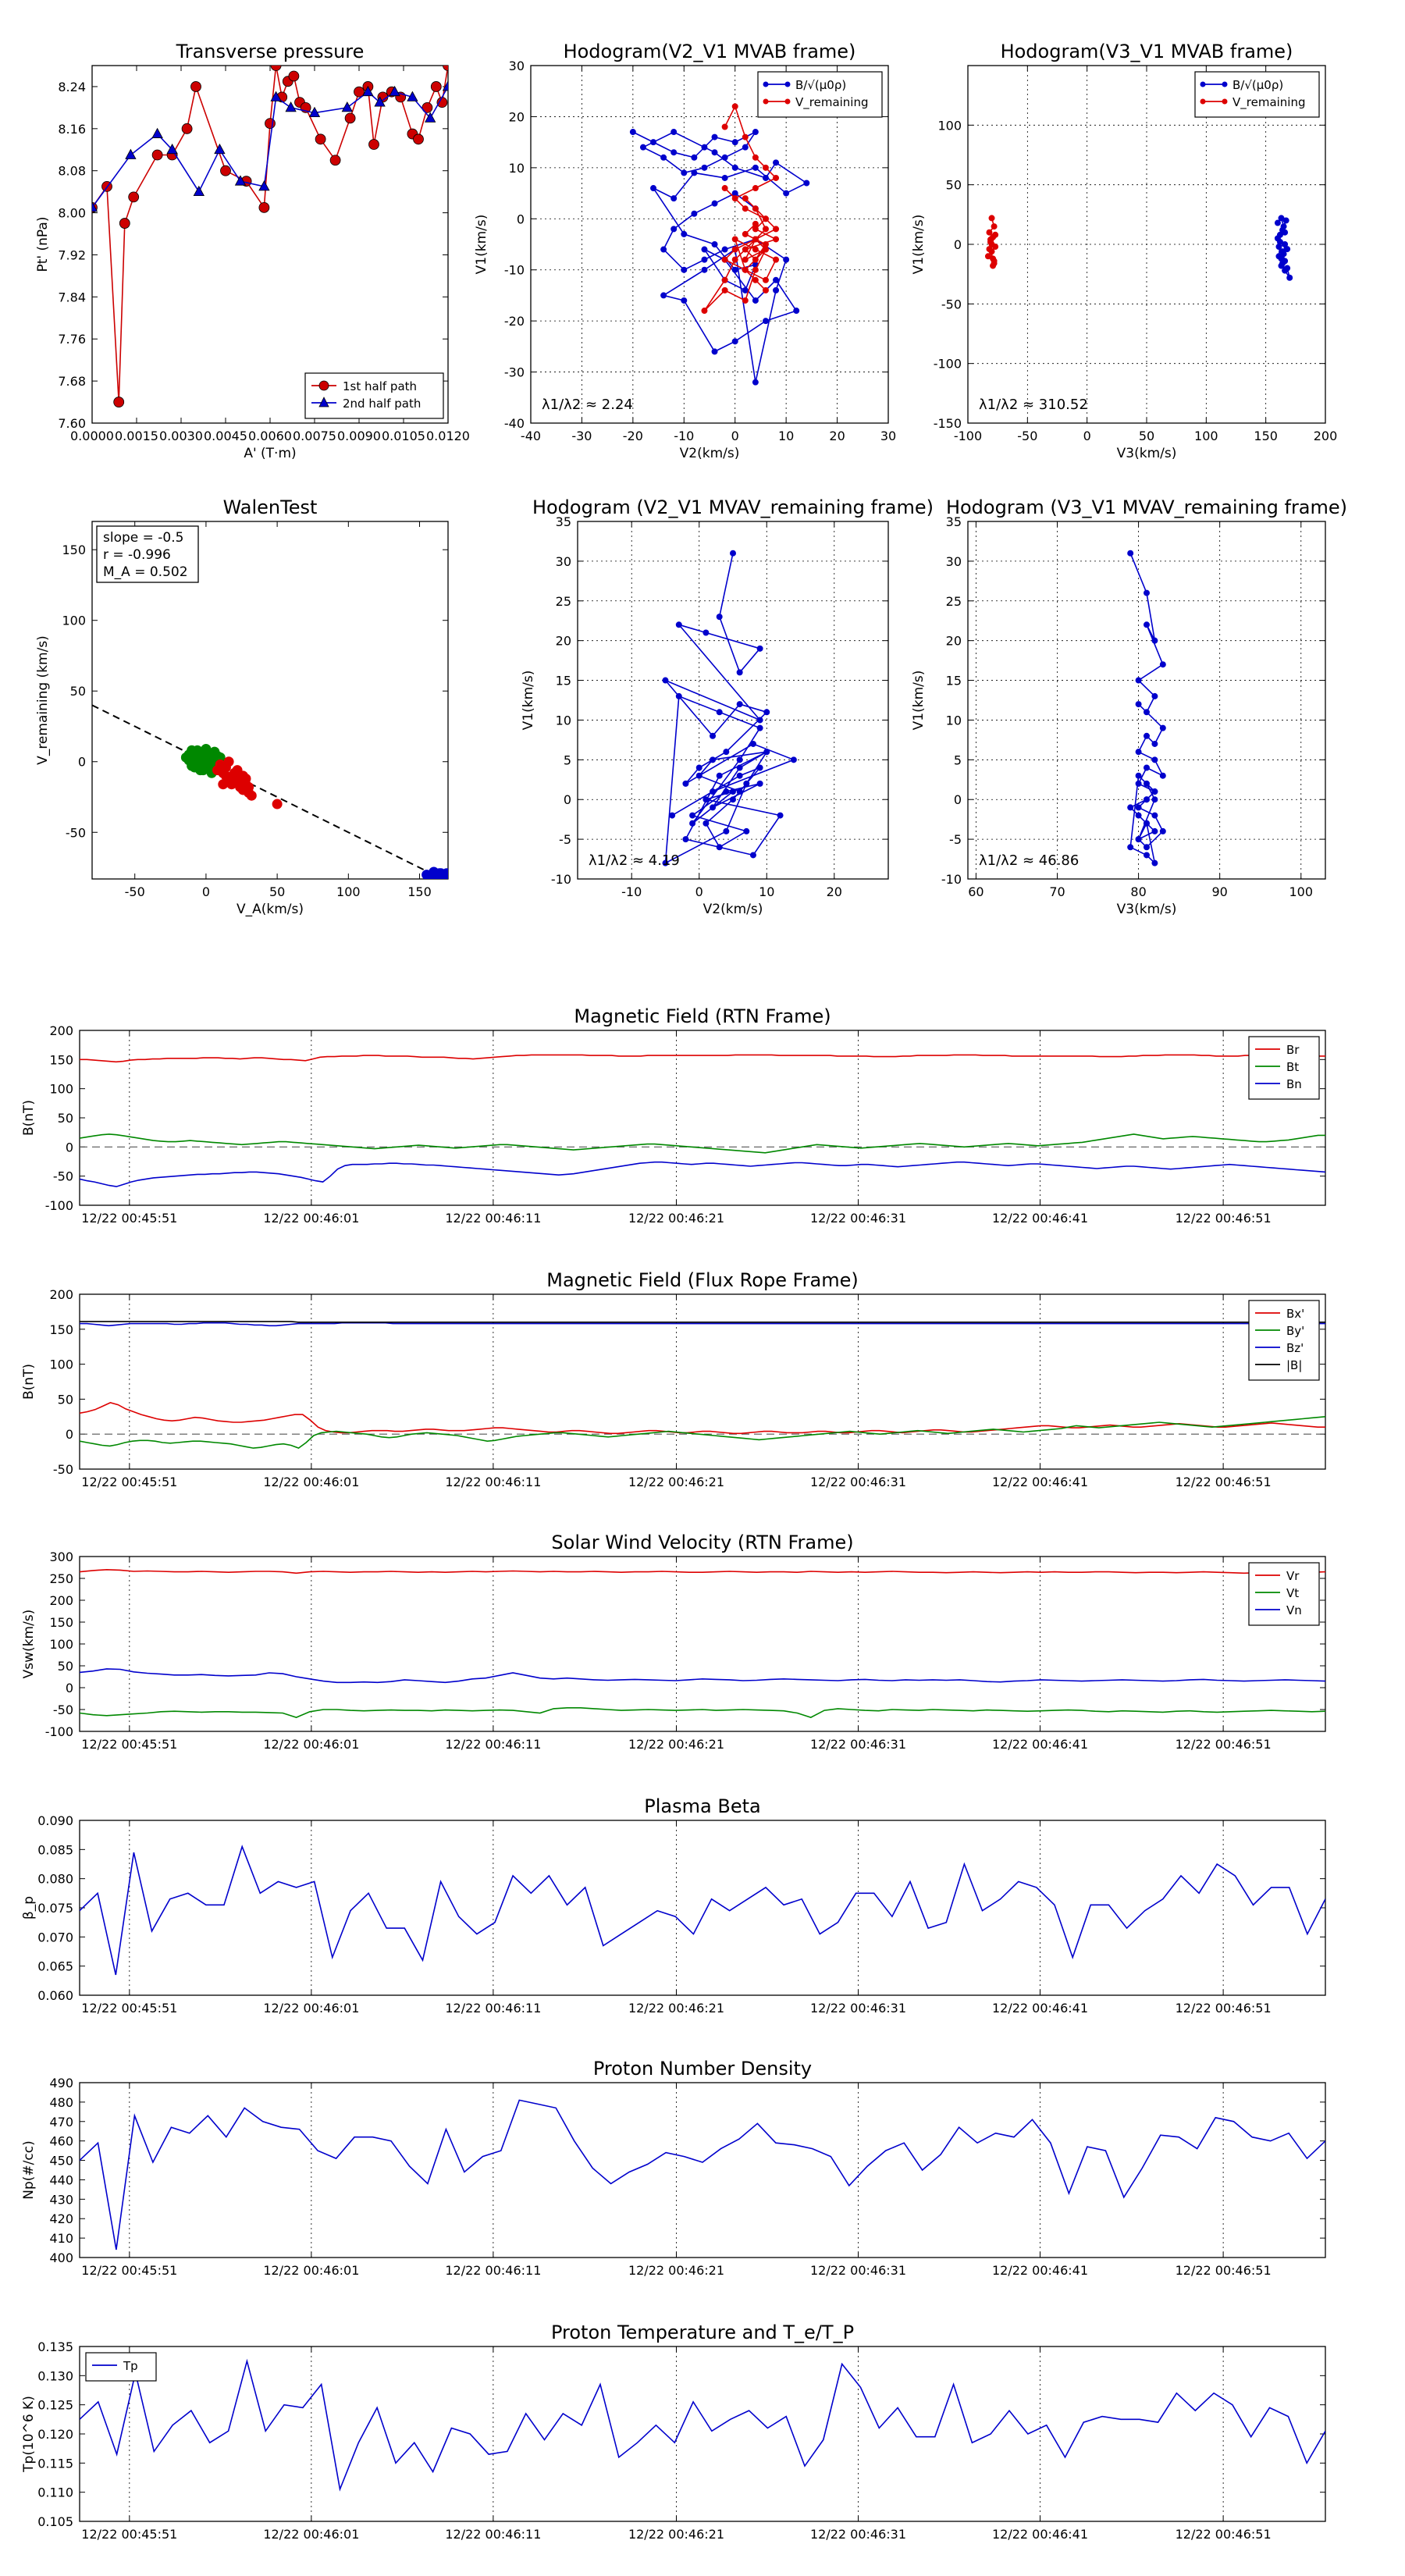  What do you see at coordinates (703, 1058) in the screenshot?
I see `series-line` at bounding box center [703, 1058].